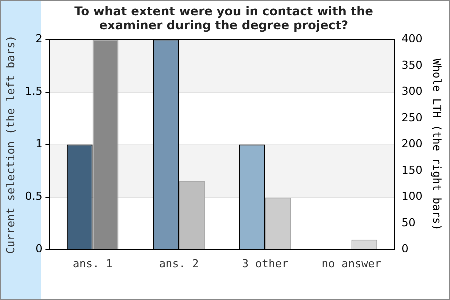 This screenshot has height=300, width=450. Describe the element at coordinates (437, 144) in the screenshot. I see `y2-axis-title: Whole LTH (the right bars)` at that location.